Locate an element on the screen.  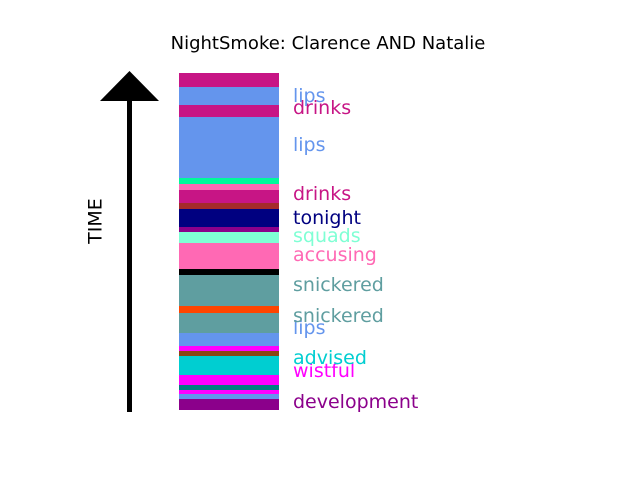
time-axis-label: TIME is located at coordinates (96, 221).